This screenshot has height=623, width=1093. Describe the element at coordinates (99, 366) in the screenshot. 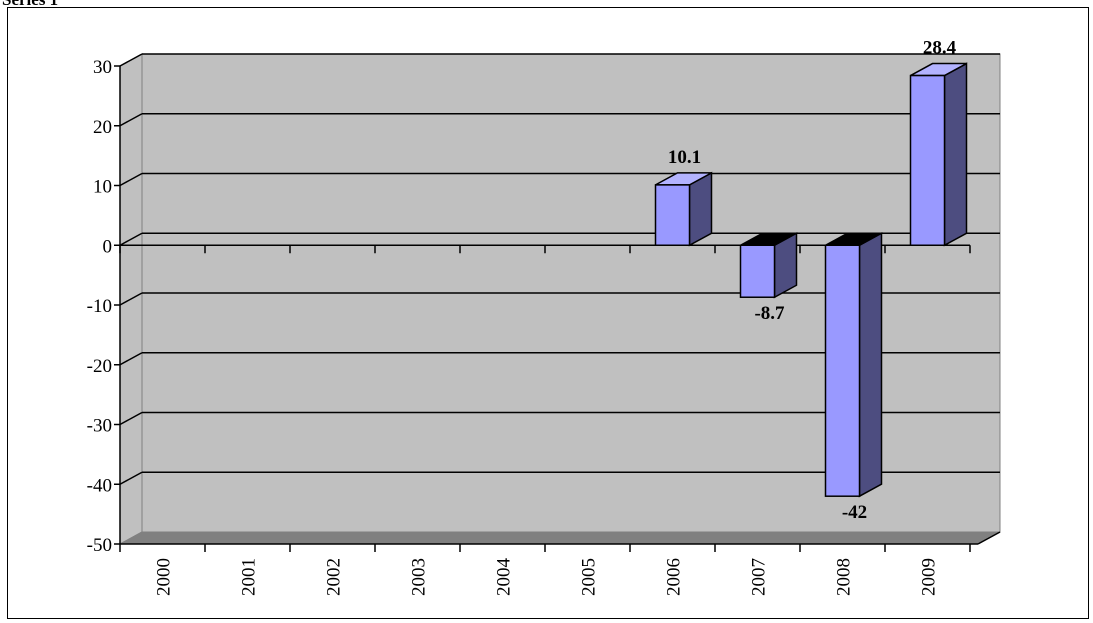

I see `y-tick-label: -20` at that location.